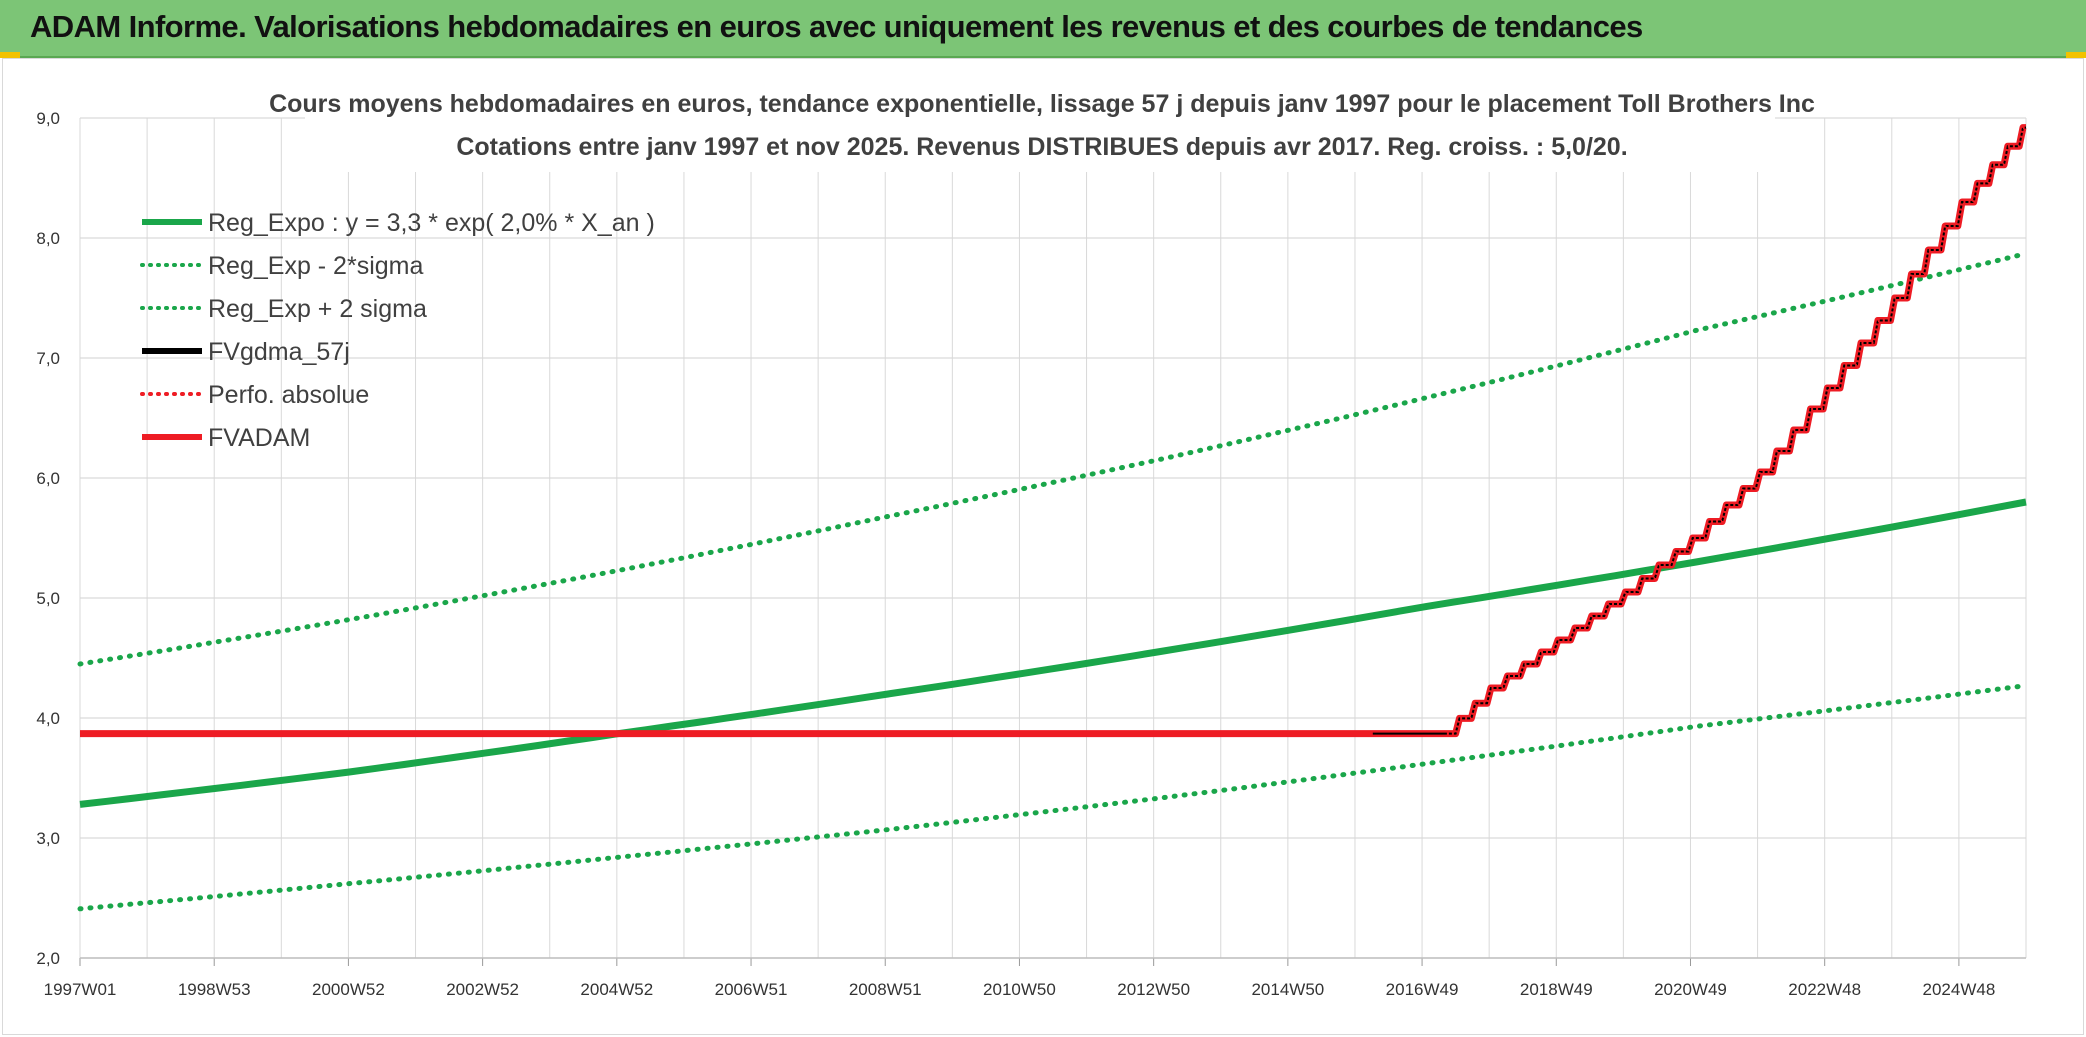 The height and width of the screenshot is (1037, 2086). Describe the element at coordinates (48, 838) in the screenshot. I see `y-tick-label: 3,0` at that location.